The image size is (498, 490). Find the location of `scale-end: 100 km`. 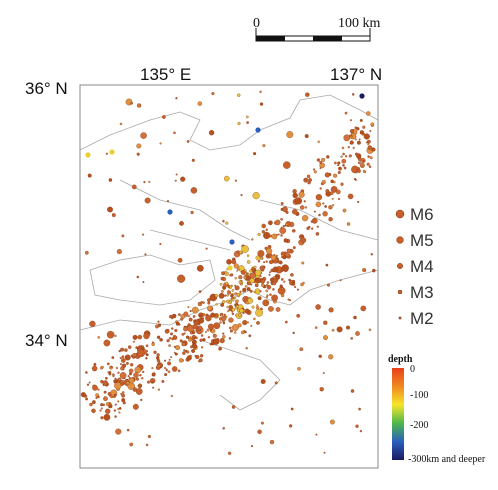

scale-end: 100 km is located at coordinates (359, 23).